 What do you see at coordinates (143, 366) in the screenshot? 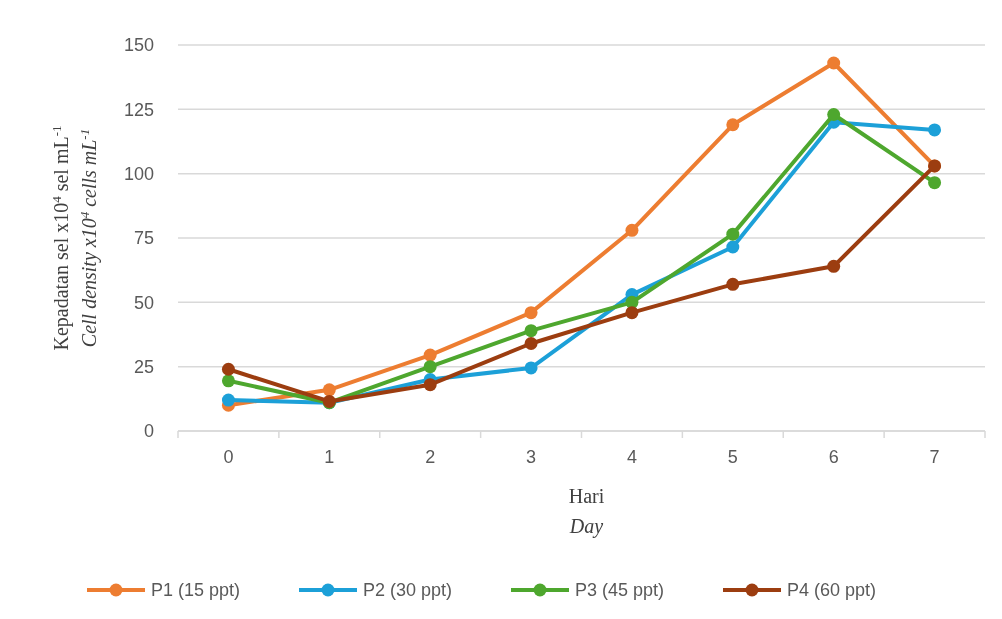
I see `y-tick-label: 25` at bounding box center [143, 366].